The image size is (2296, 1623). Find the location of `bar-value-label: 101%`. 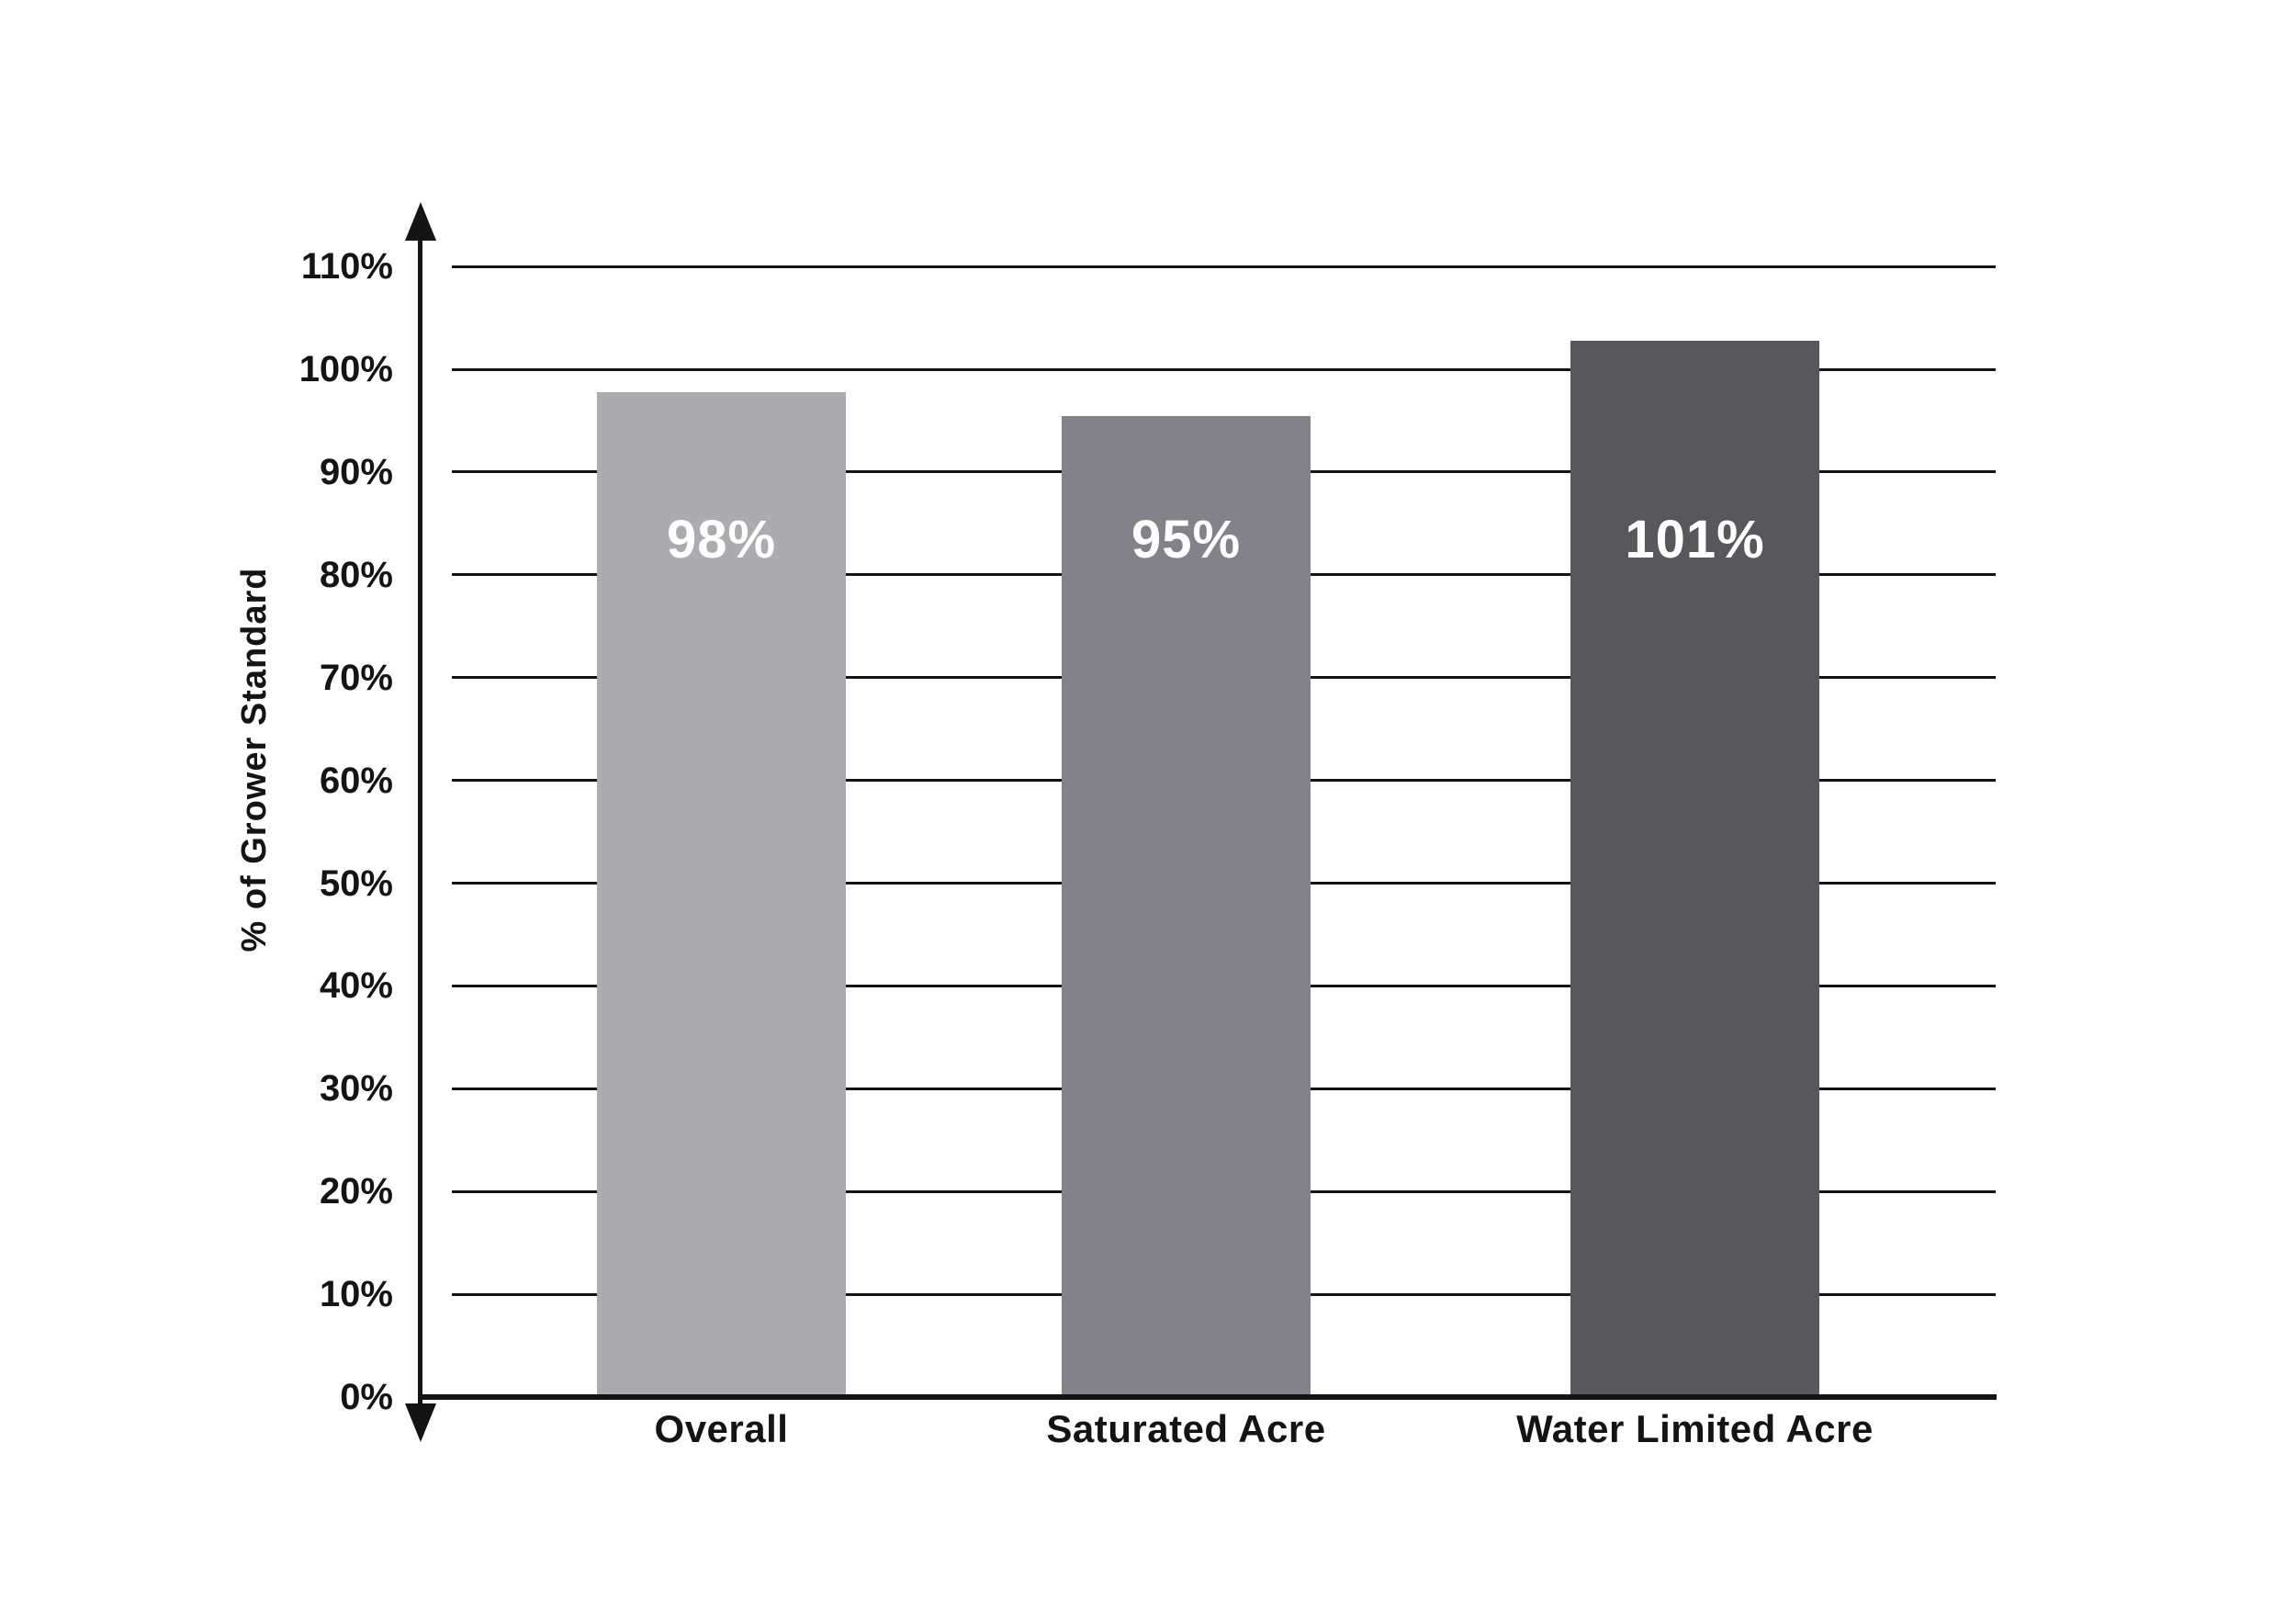

bar-value-label: 101% is located at coordinates (1695, 539).